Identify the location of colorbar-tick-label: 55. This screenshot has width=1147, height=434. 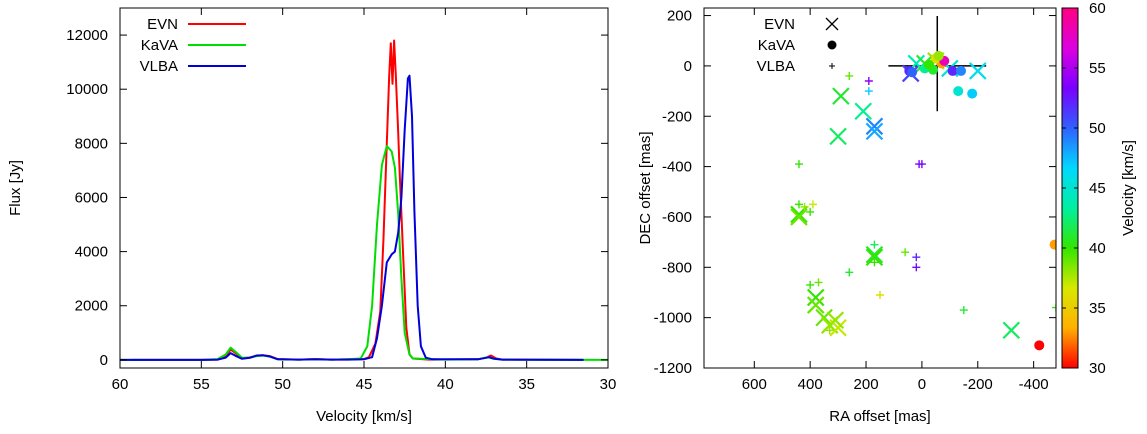
(1097, 68).